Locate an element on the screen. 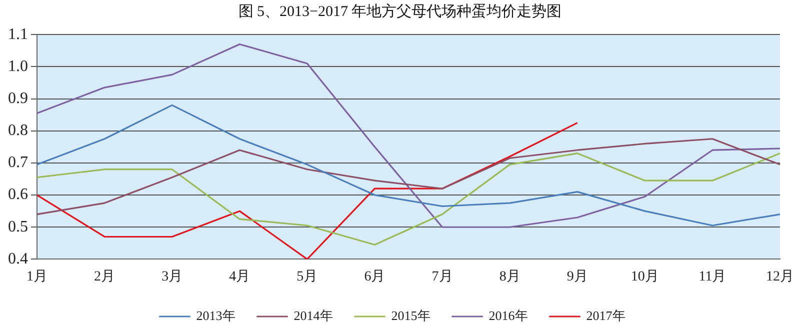  y-tick-label: 0.4 is located at coordinates (18, 259).